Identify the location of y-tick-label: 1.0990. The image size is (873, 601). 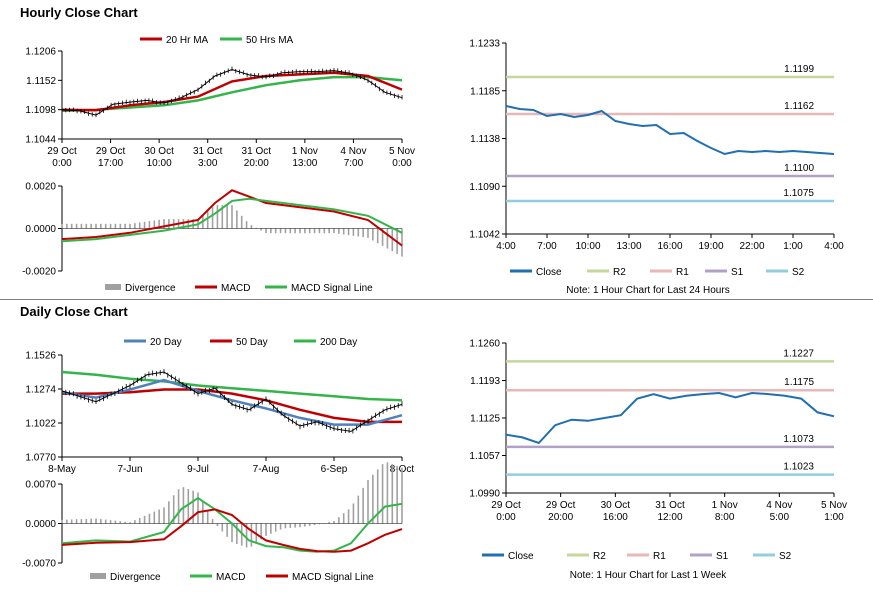
(484, 494).